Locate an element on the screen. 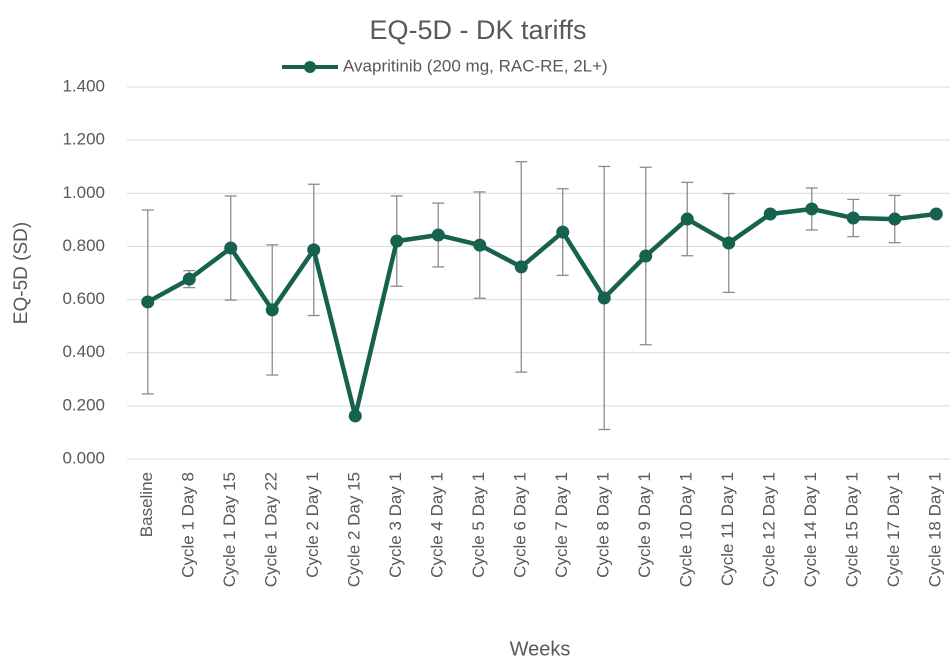 The width and height of the screenshot is (950, 661). x-tick-label: Cycle 2 Day 15 is located at coordinates (354, 529).